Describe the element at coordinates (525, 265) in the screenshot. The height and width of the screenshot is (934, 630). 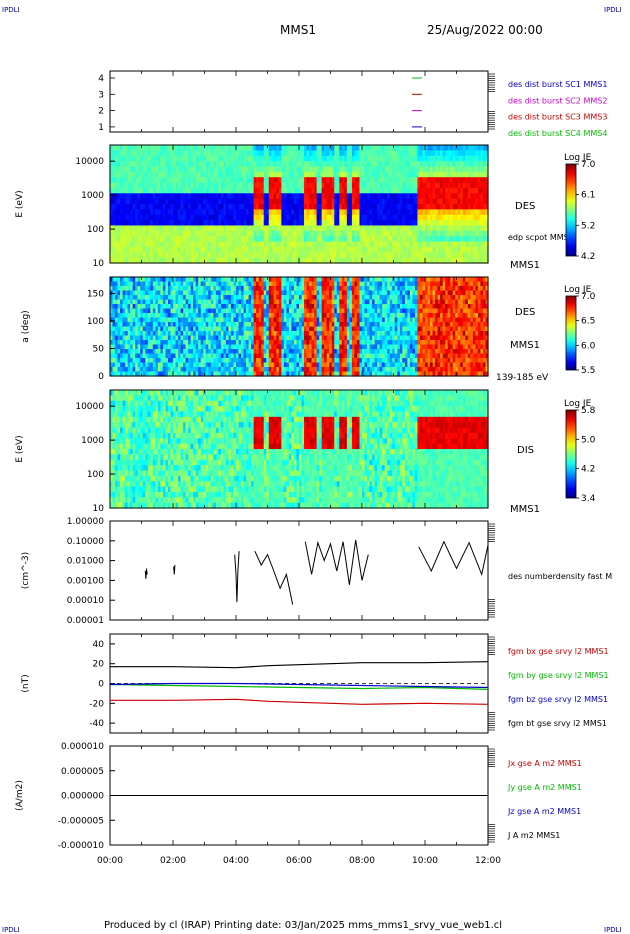
I see `des-energy-sc-label: MMS1` at that location.